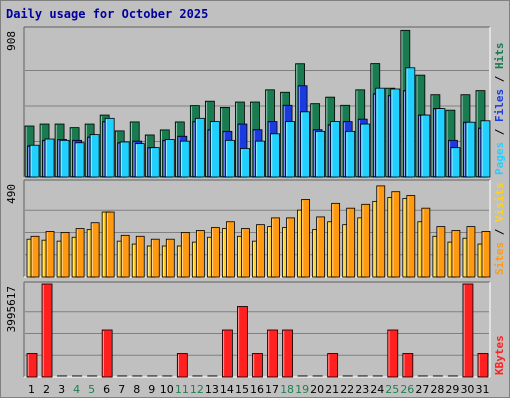  What do you see at coordinates (242, 389) in the screenshot?
I see `day-tick-label: 15` at bounding box center [242, 389].